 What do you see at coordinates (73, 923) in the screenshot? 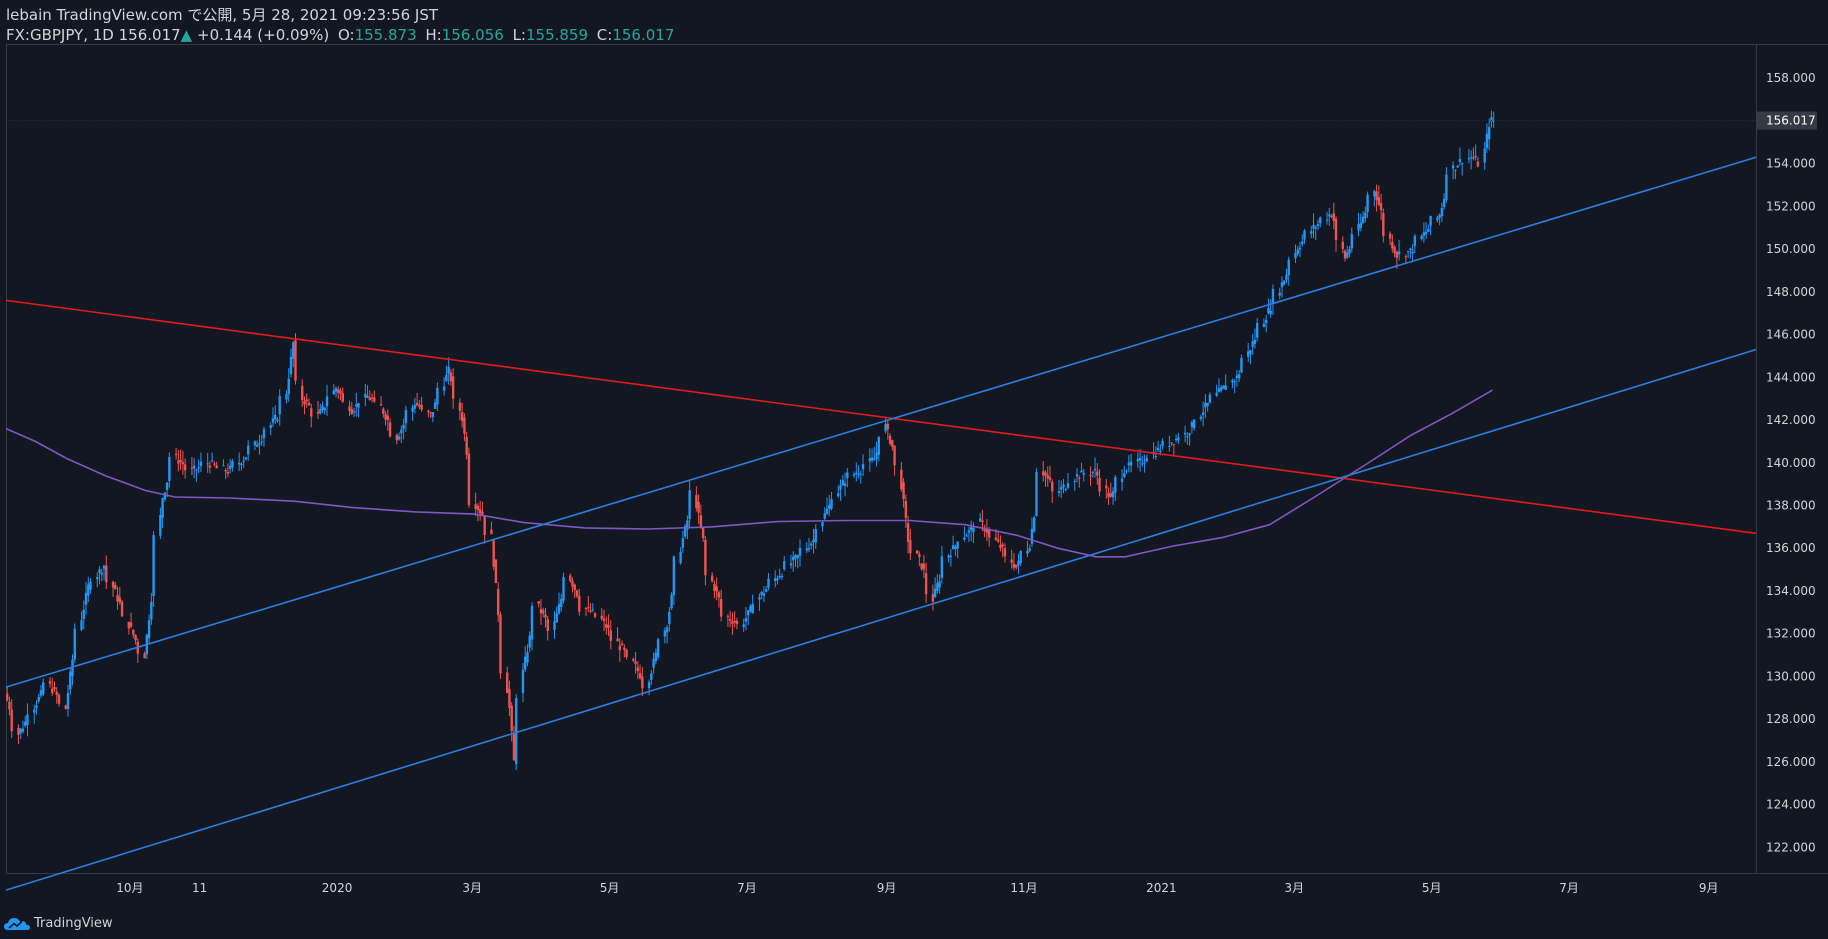
I see `tradingview-brand: TradingView` at bounding box center [73, 923].